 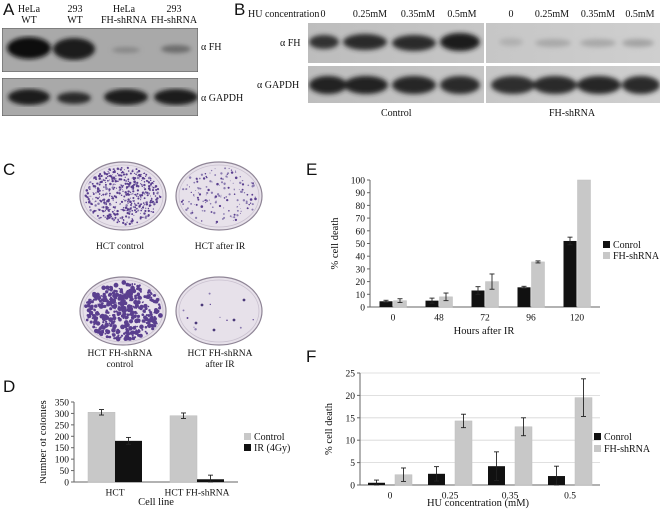 What do you see at coordinates (329, 428) in the screenshot?
I see `y-axis-title: % cell death` at bounding box center [329, 428].